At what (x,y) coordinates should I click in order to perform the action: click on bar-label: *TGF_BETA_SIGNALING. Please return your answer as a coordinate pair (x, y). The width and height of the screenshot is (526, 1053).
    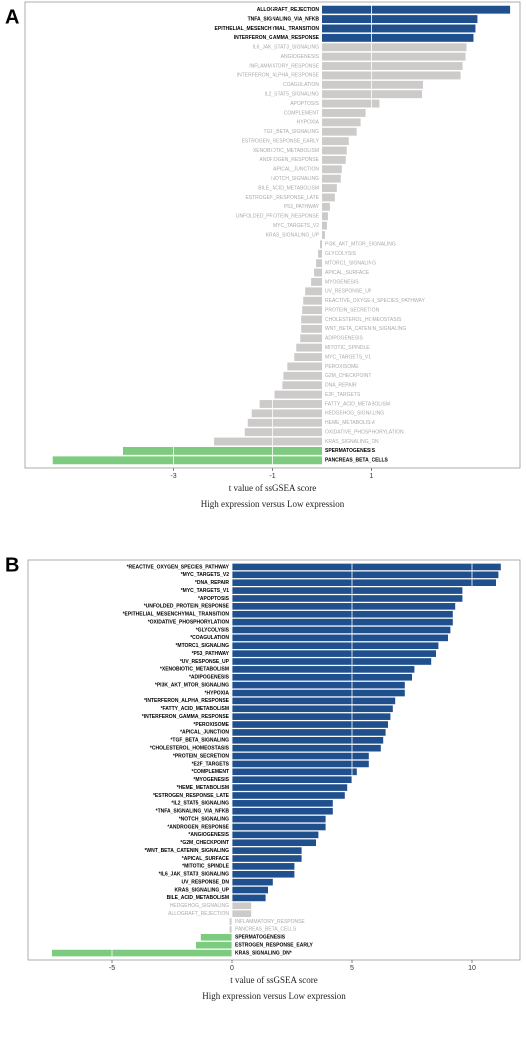
    Looking at the image, I should click on (199, 741).